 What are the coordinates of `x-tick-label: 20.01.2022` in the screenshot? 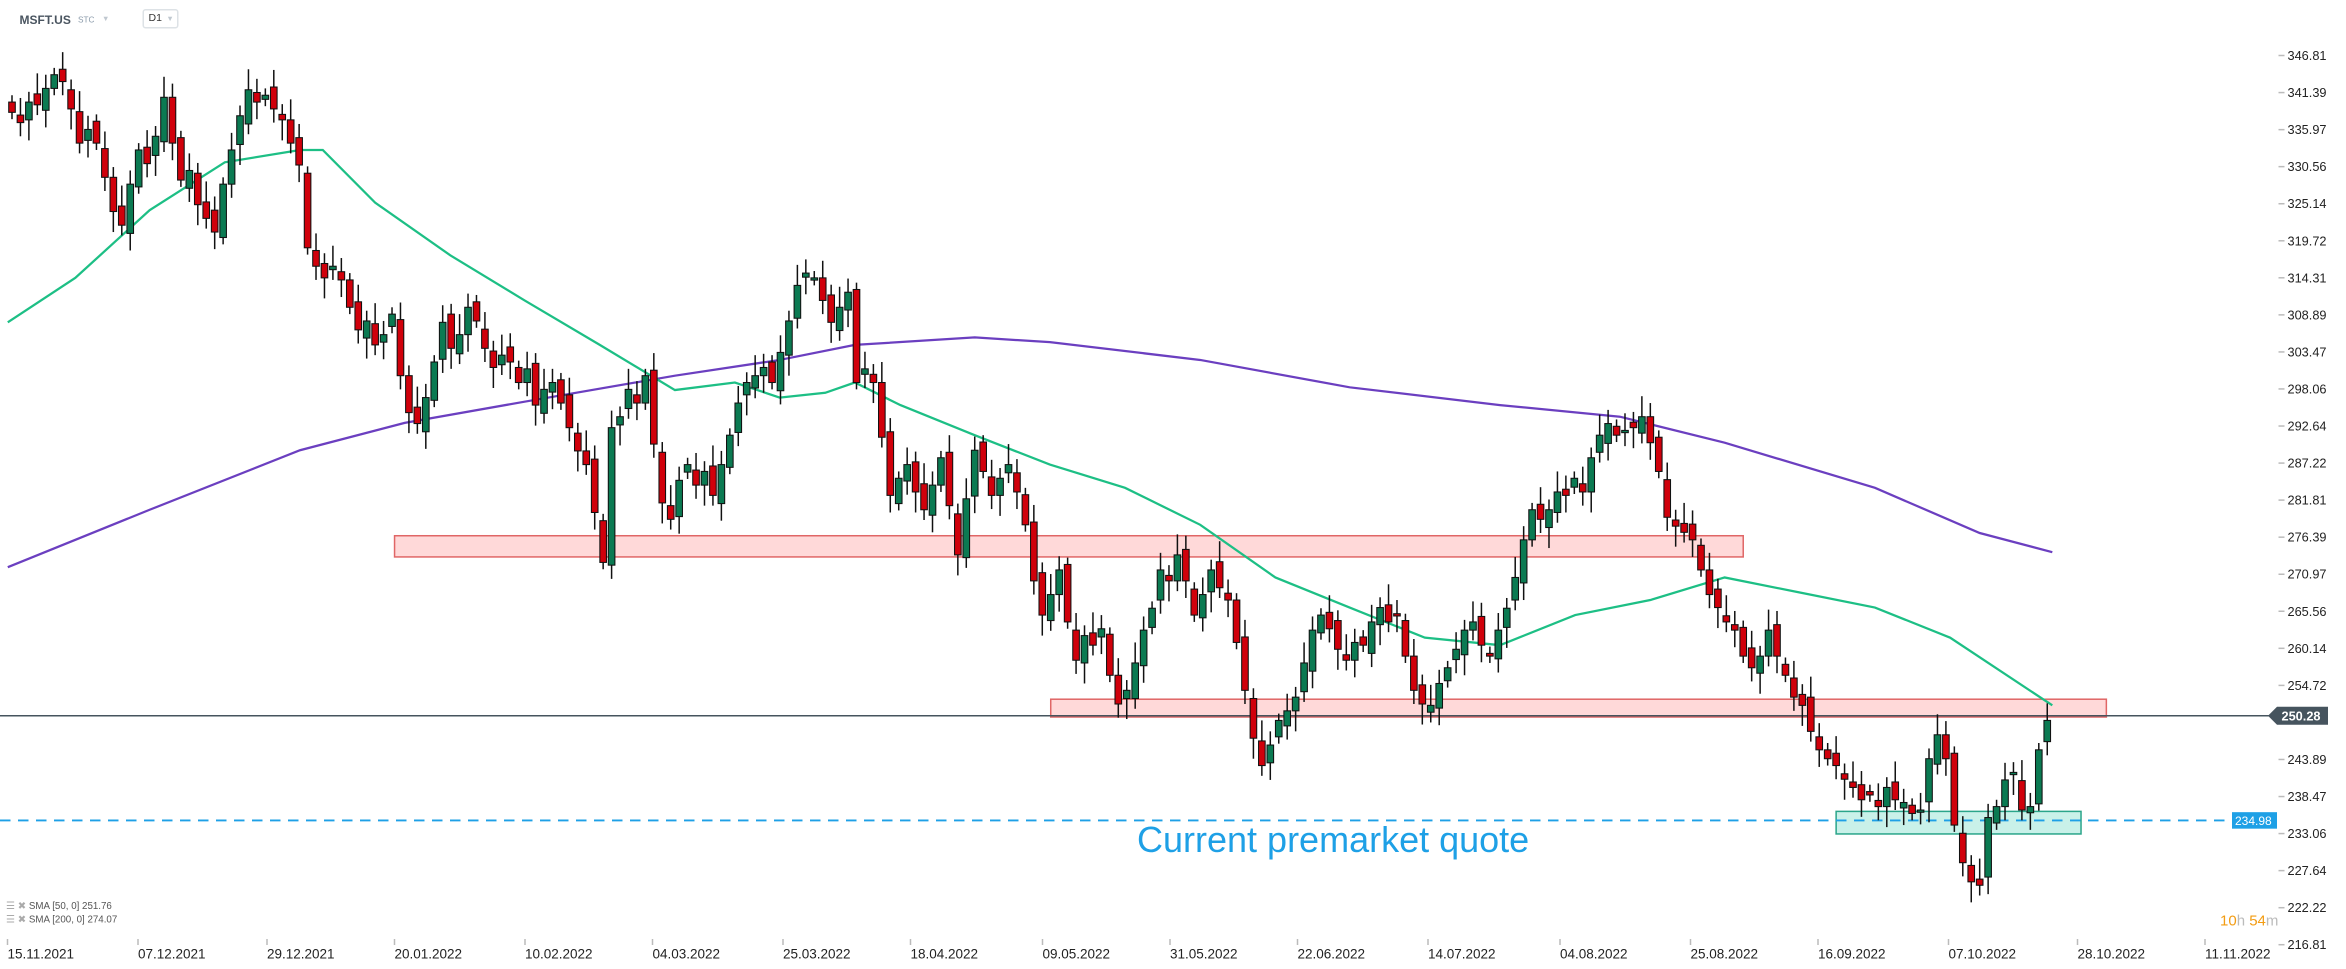 It's located at (429, 954).